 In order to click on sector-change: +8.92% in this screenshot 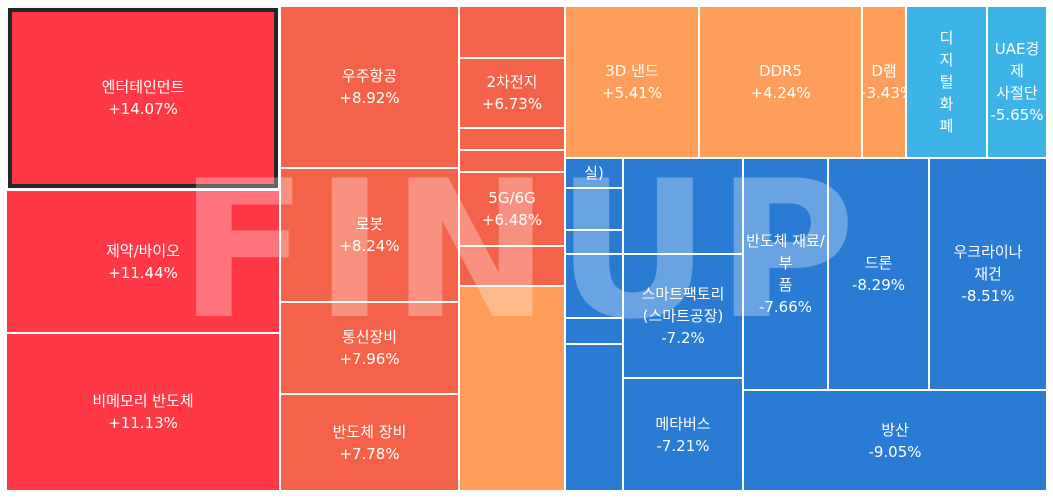, I will do `click(369, 98)`.